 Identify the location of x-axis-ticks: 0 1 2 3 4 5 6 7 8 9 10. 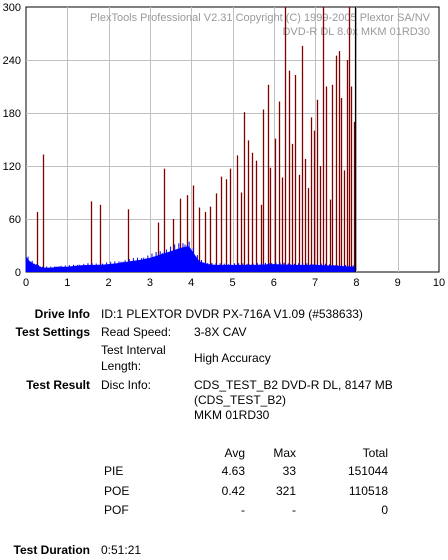
(234, 283).